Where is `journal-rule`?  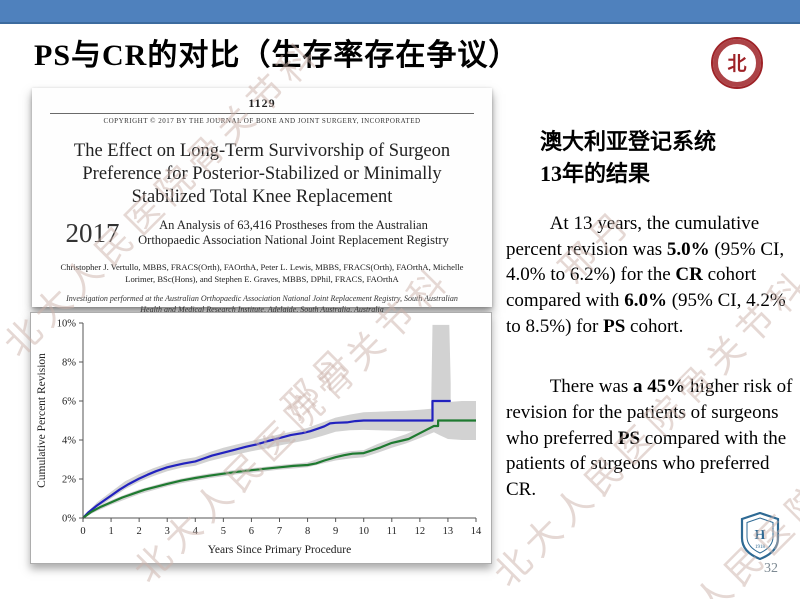
journal-rule is located at coordinates (262, 113).